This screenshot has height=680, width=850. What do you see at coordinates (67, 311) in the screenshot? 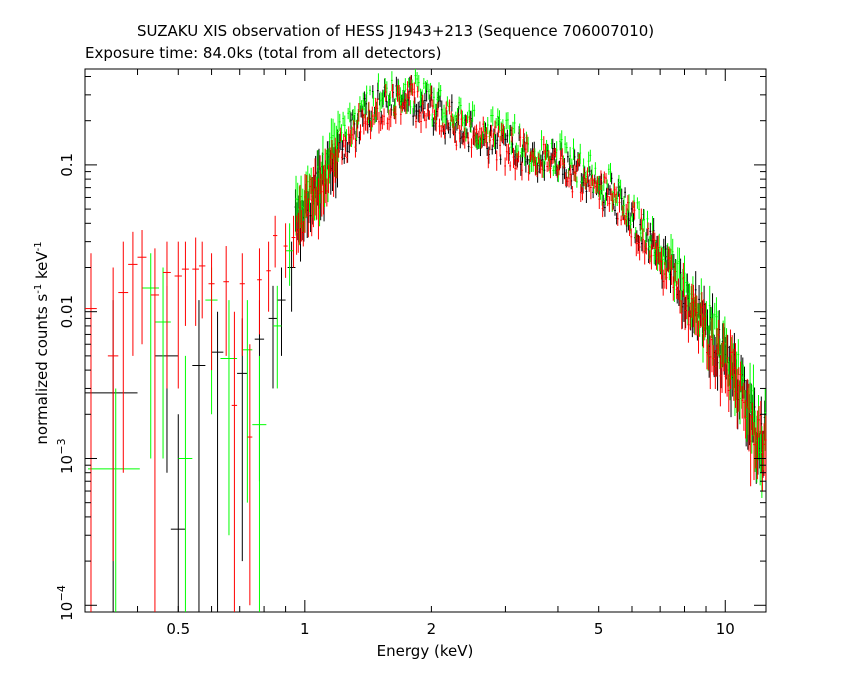
I see `y-tick-label: 0.01` at bounding box center [67, 311].